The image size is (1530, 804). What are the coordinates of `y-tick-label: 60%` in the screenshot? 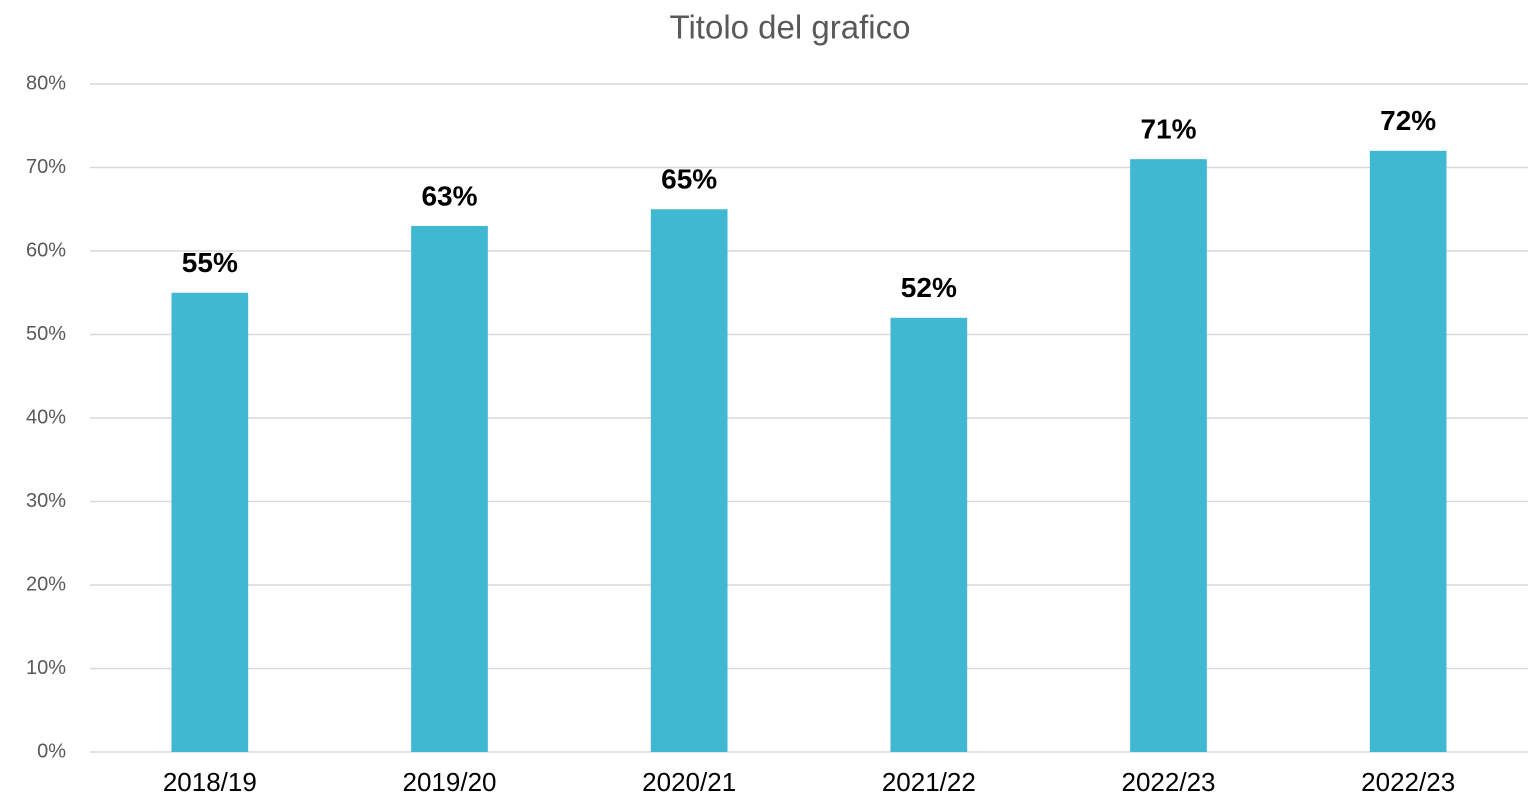 It's located at (46, 250).